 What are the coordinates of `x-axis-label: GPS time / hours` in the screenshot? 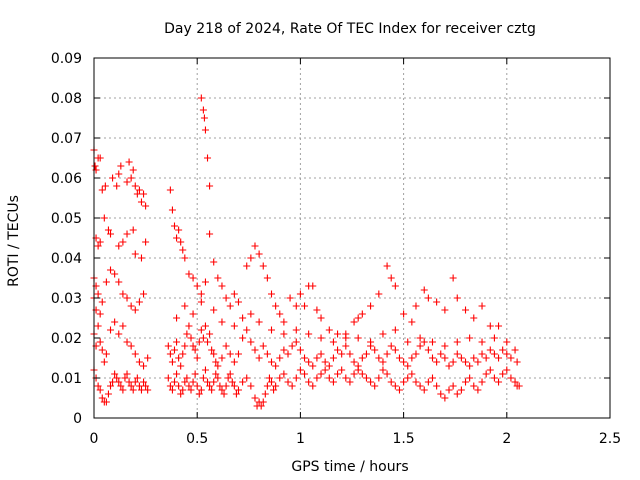 It's located at (349, 467).